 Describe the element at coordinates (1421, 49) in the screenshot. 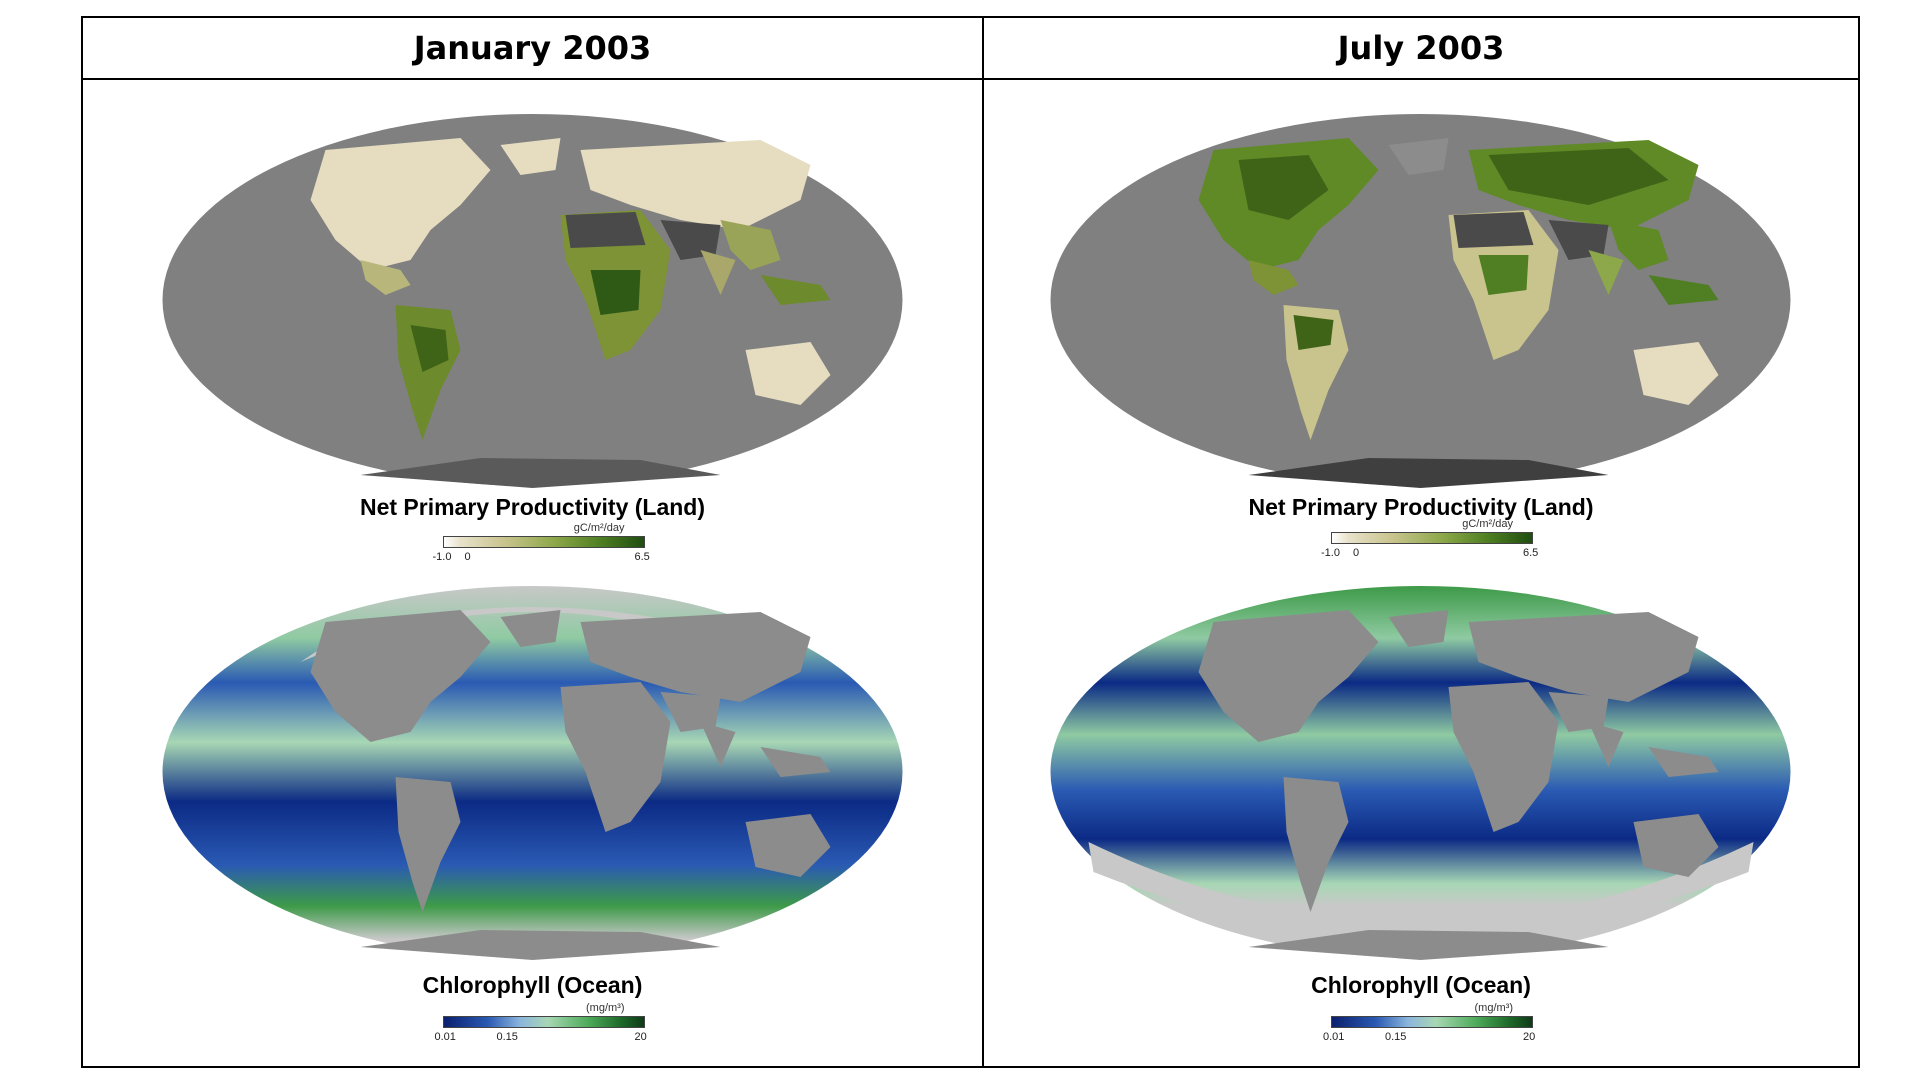

I see `column-title: July 2003` at that location.